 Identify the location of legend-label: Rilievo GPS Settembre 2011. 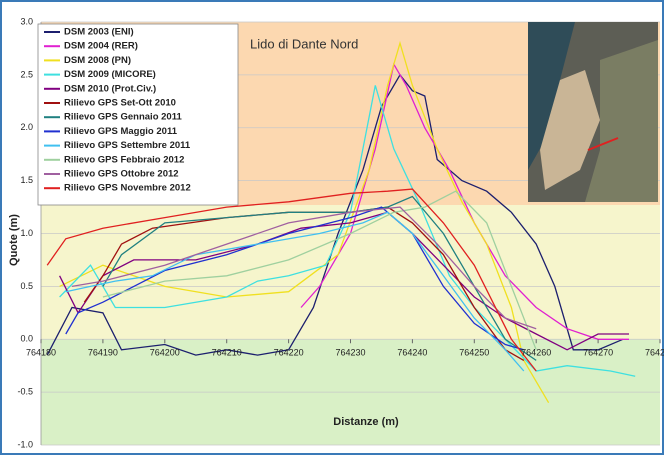
(127, 145).